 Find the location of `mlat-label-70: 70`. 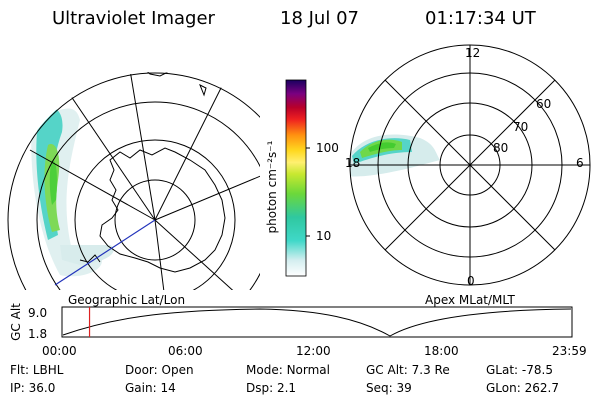

mlat-label-70: 70 is located at coordinates (521, 127).